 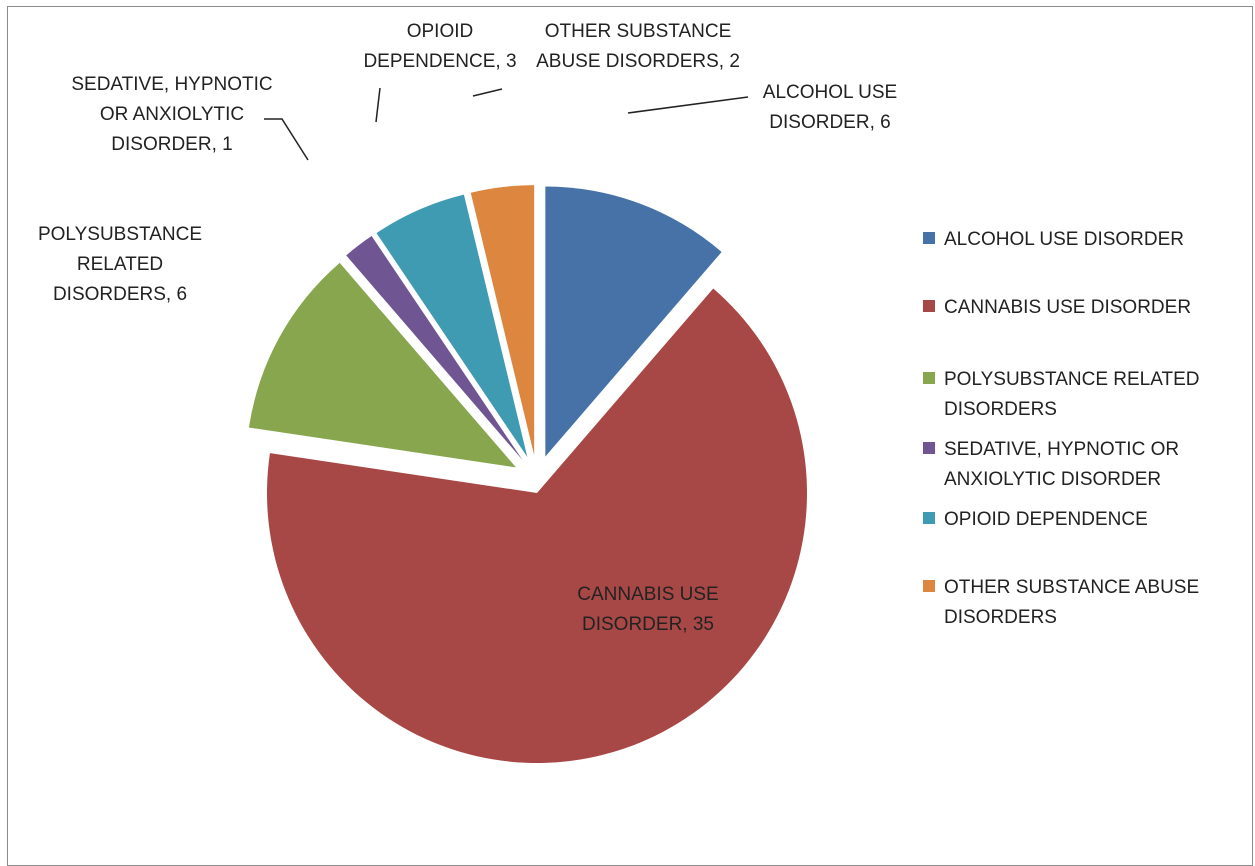 What do you see at coordinates (378, 105) in the screenshot?
I see `leader-line-opioid-dependence` at bounding box center [378, 105].